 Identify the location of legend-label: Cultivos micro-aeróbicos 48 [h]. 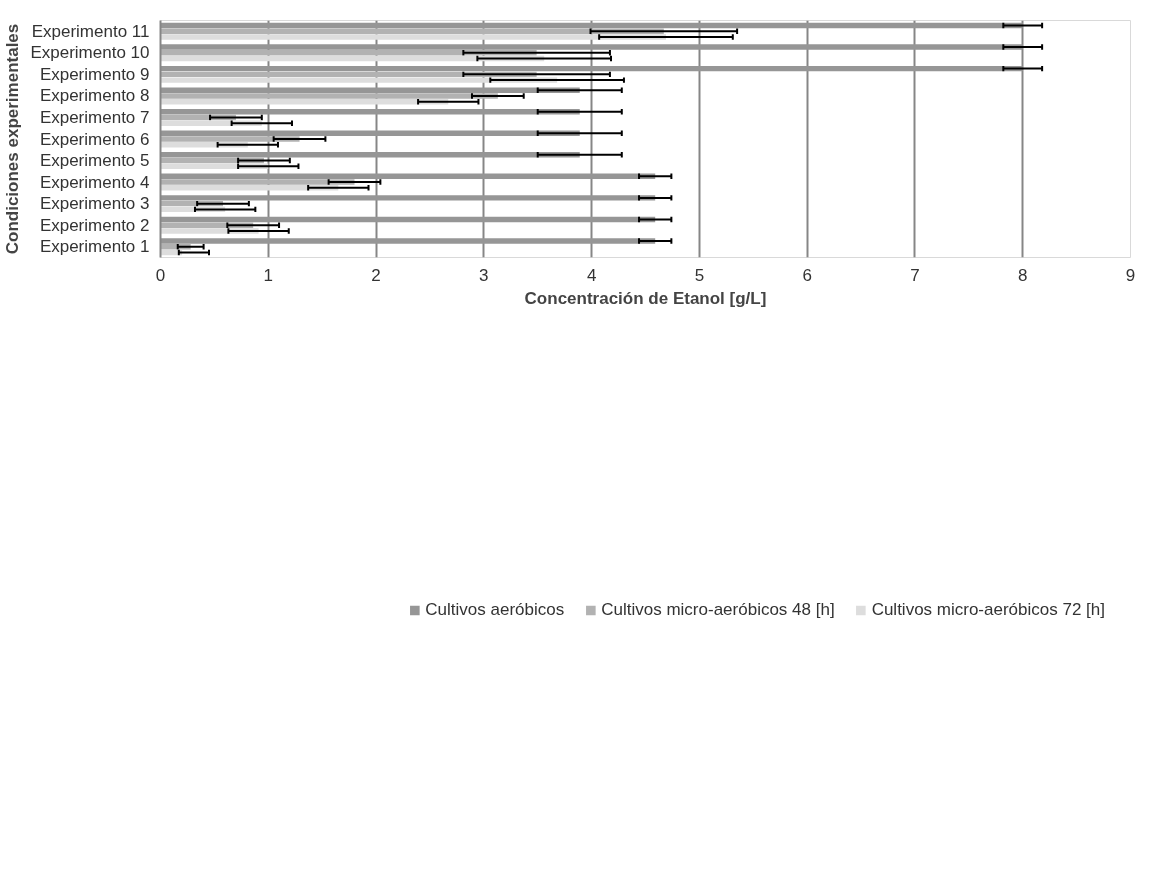
(718, 610).